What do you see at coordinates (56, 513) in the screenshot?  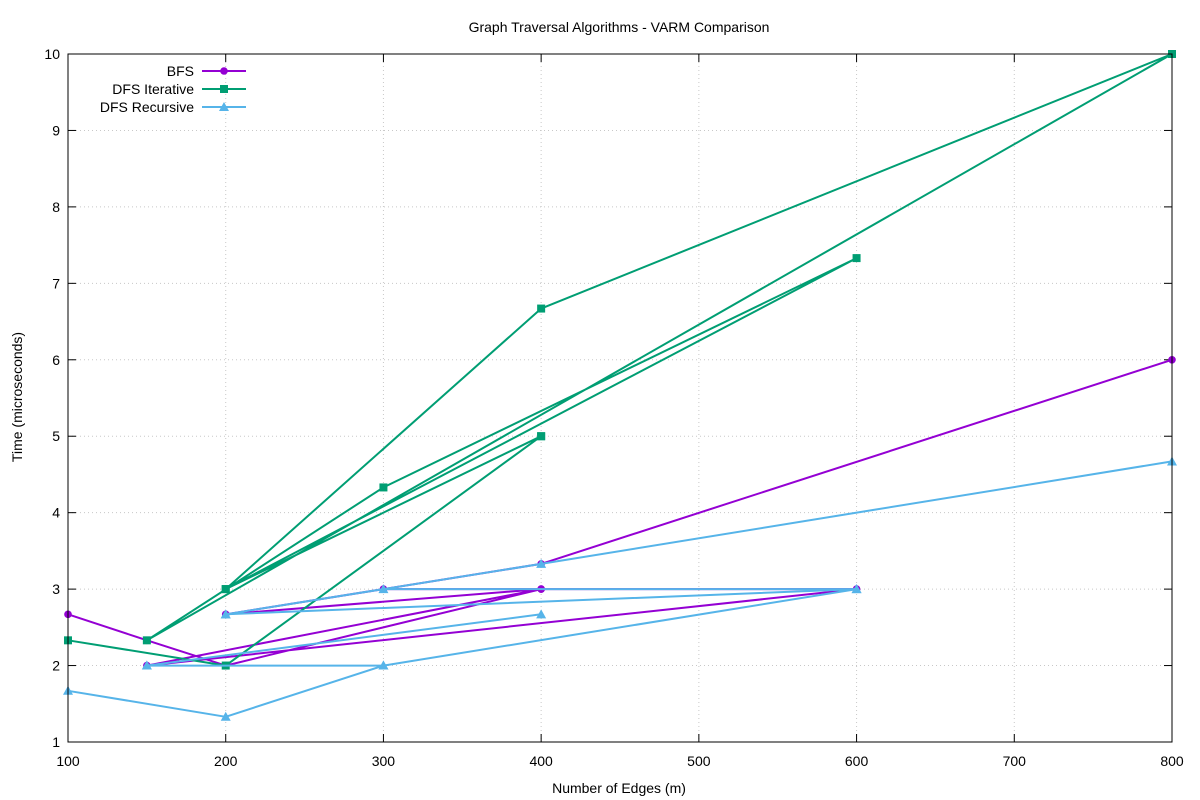 I see `y-tick-label: 4` at bounding box center [56, 513].